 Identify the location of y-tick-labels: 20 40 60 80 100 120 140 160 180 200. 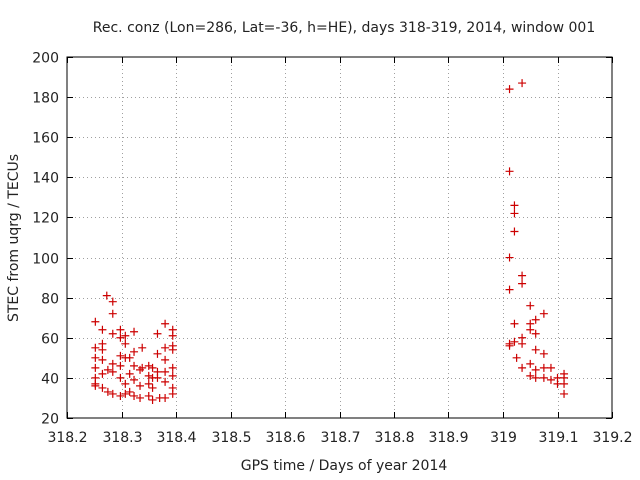
(45, 239).